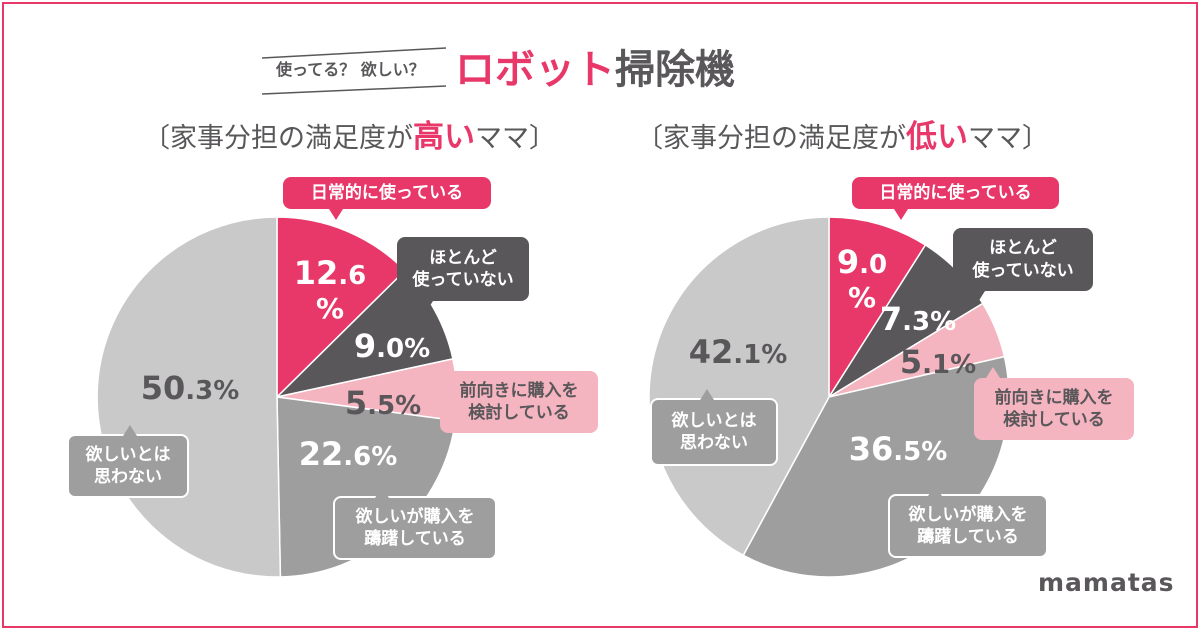  Describe the element at coordinates (392, 346) in the screenshot. I see `slice-value-rarely-use: 9.0%` at that location.